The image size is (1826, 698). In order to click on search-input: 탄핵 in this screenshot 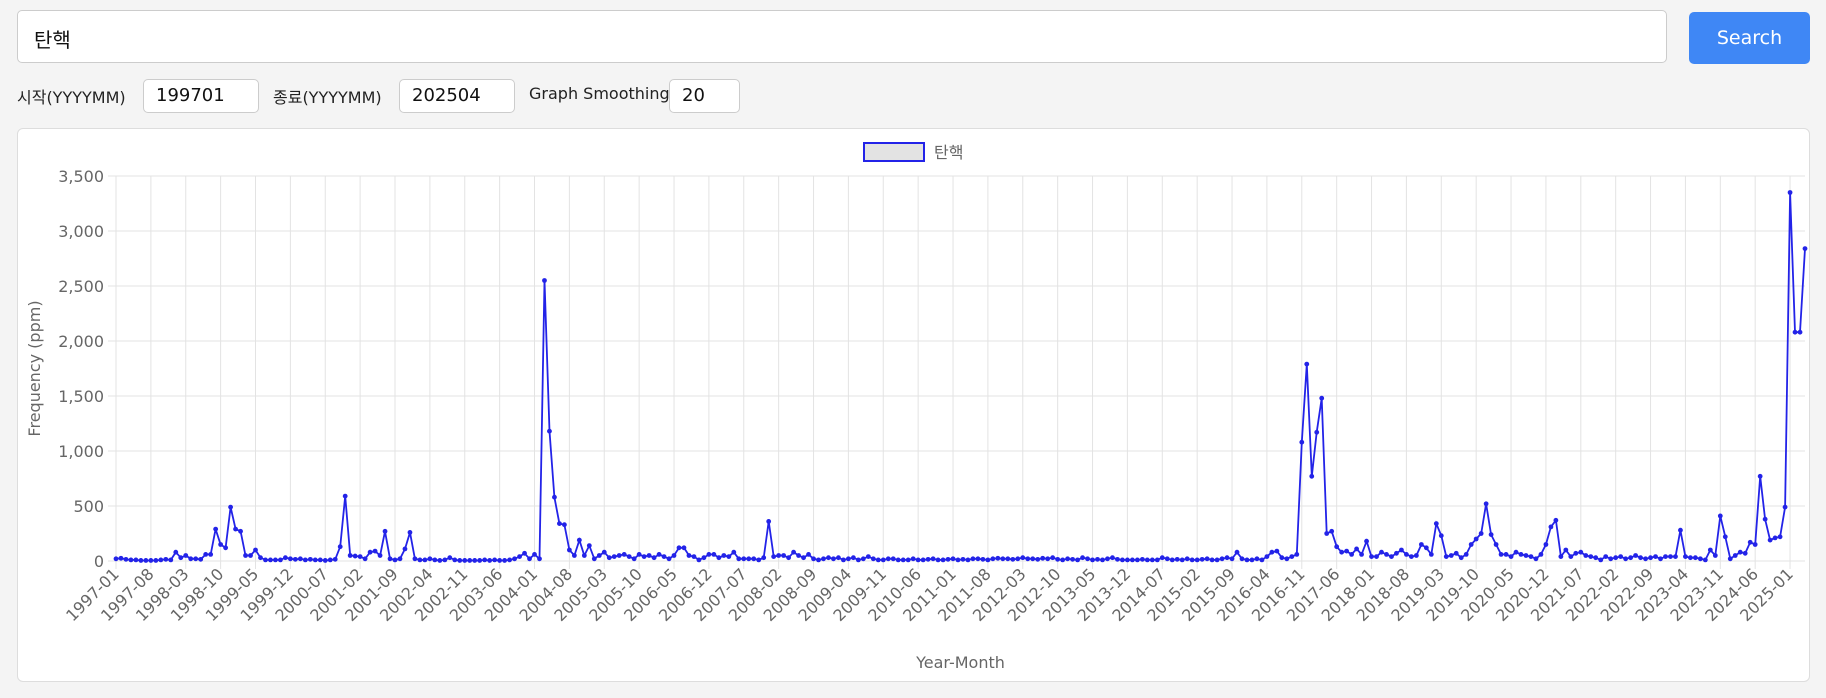, I will do `click(842, 36)`.